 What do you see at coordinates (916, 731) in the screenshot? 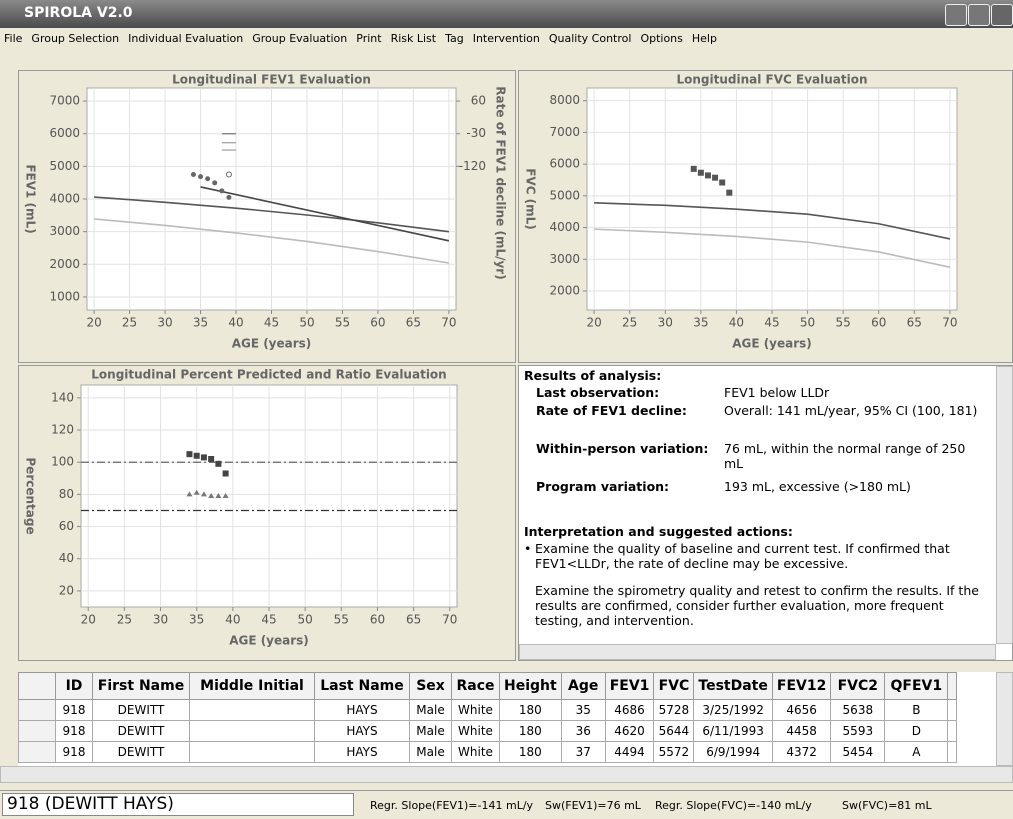
I see `cell: D` at bounding box center [916, 731].